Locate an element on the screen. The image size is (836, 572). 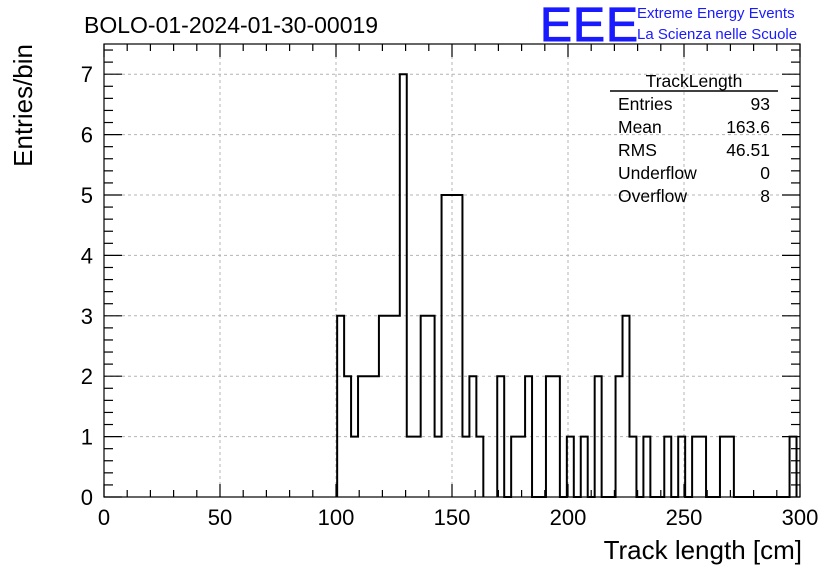
x-axis-title: Track length [cm] is located at coordinates (703, 550).